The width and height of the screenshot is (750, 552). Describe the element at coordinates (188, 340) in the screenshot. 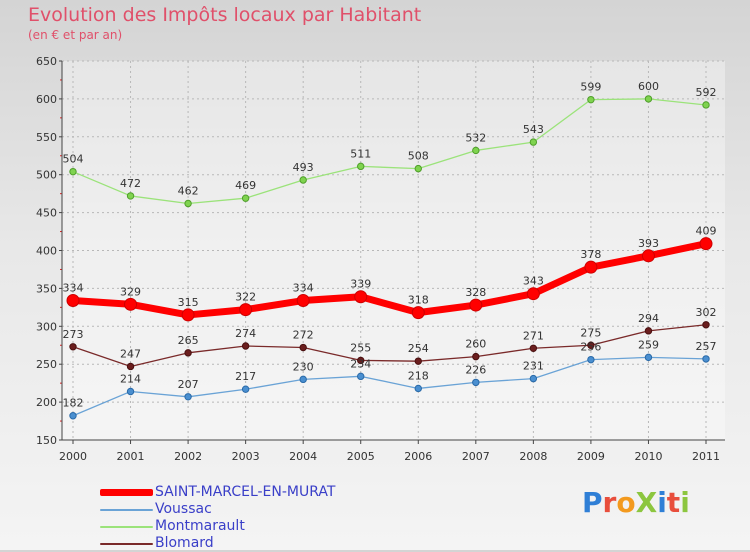

I see `data-label: 265` at that location.